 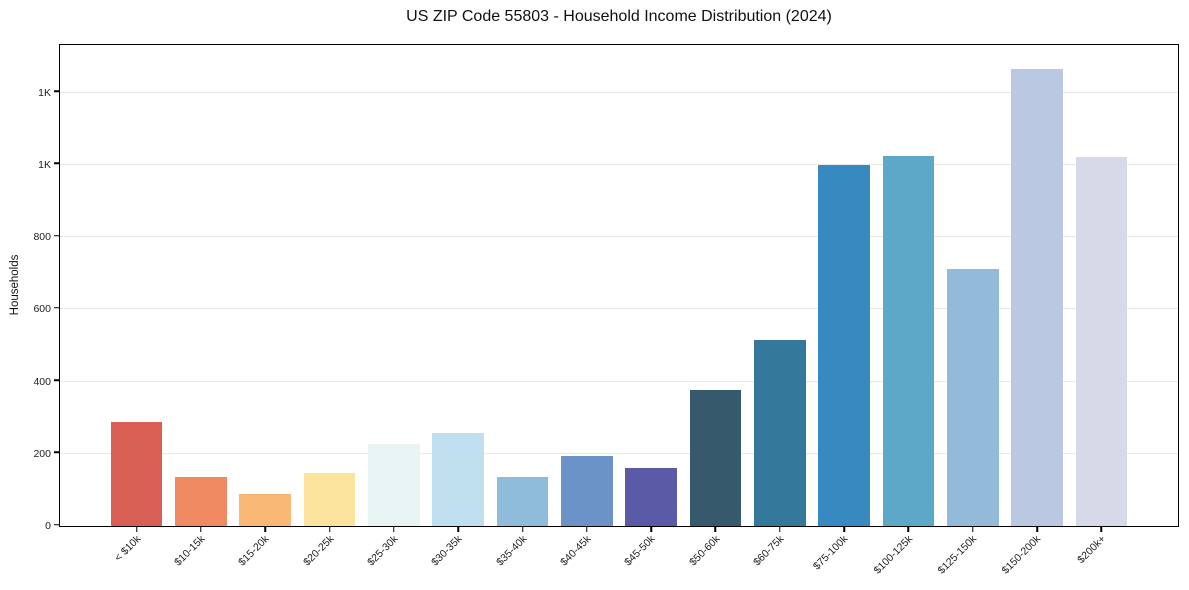 I want to click on x-tick-label-text: $45-50k, so click(x=640, y=551).